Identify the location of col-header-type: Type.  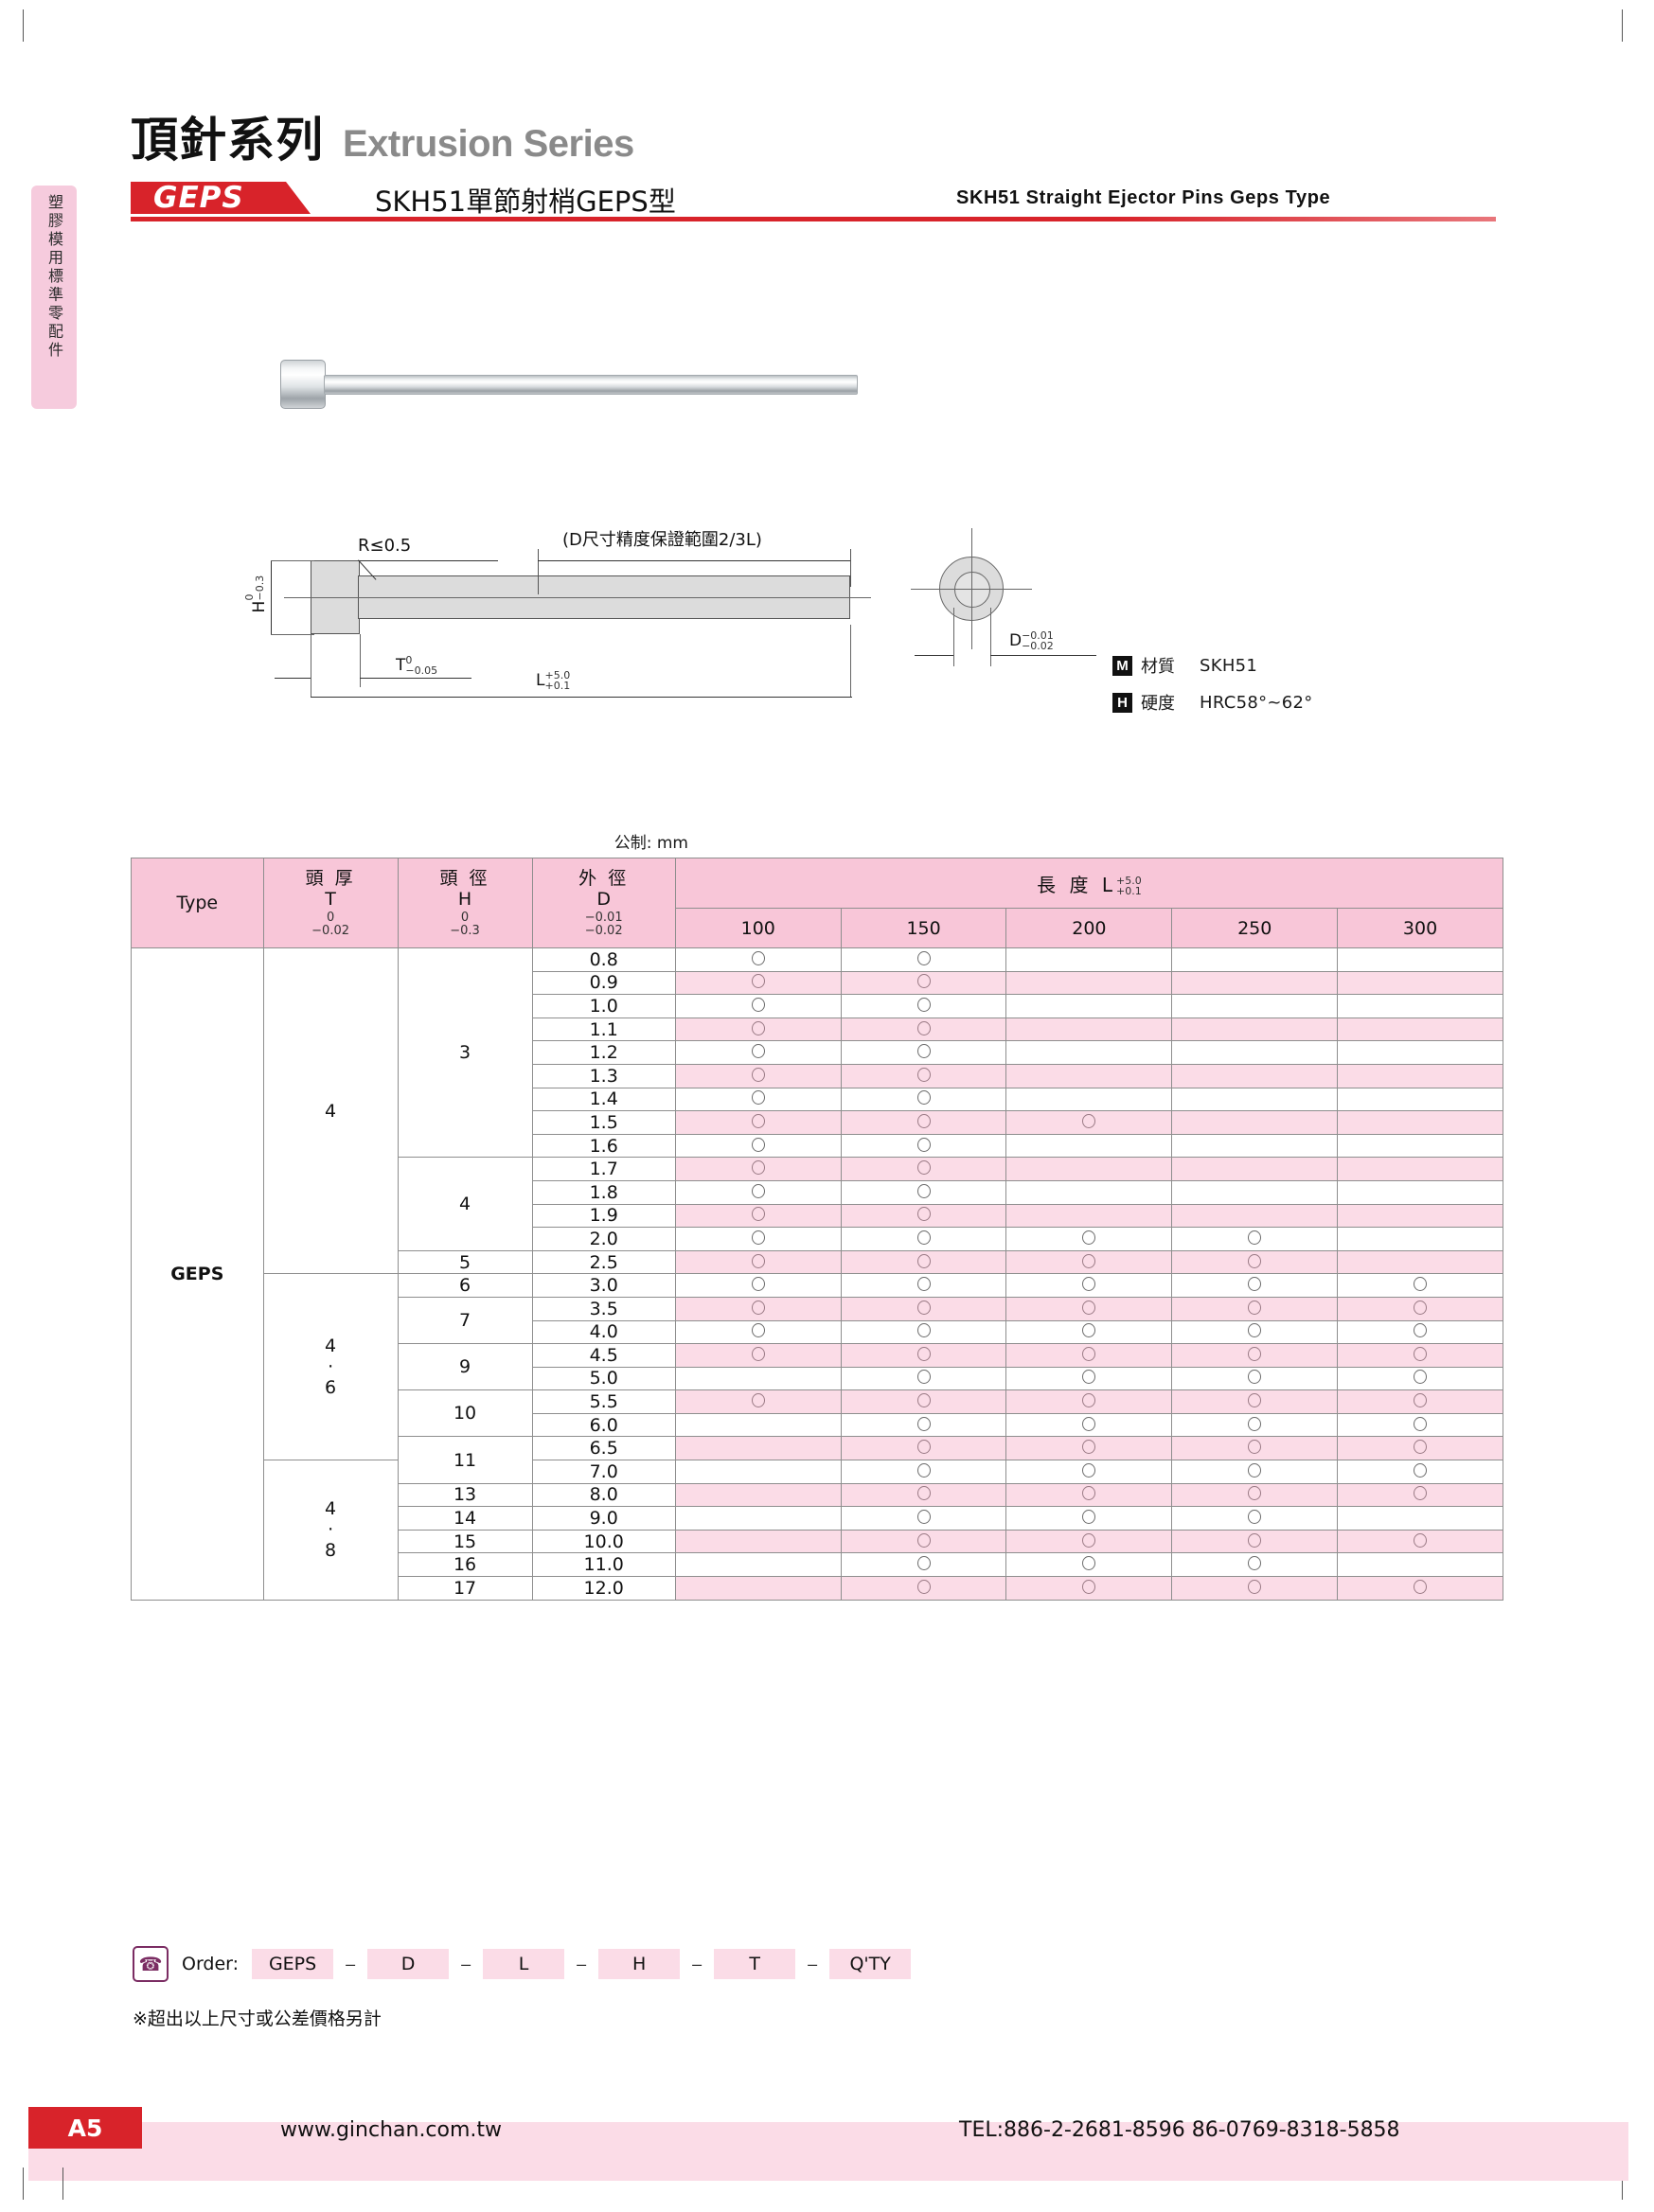
(198, 903).